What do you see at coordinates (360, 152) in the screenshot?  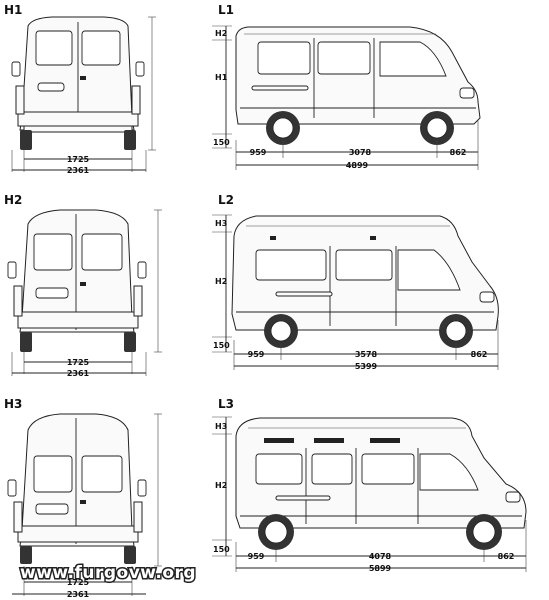 I see `wheelbase-label: 3078` at bounding box center [360, 152].